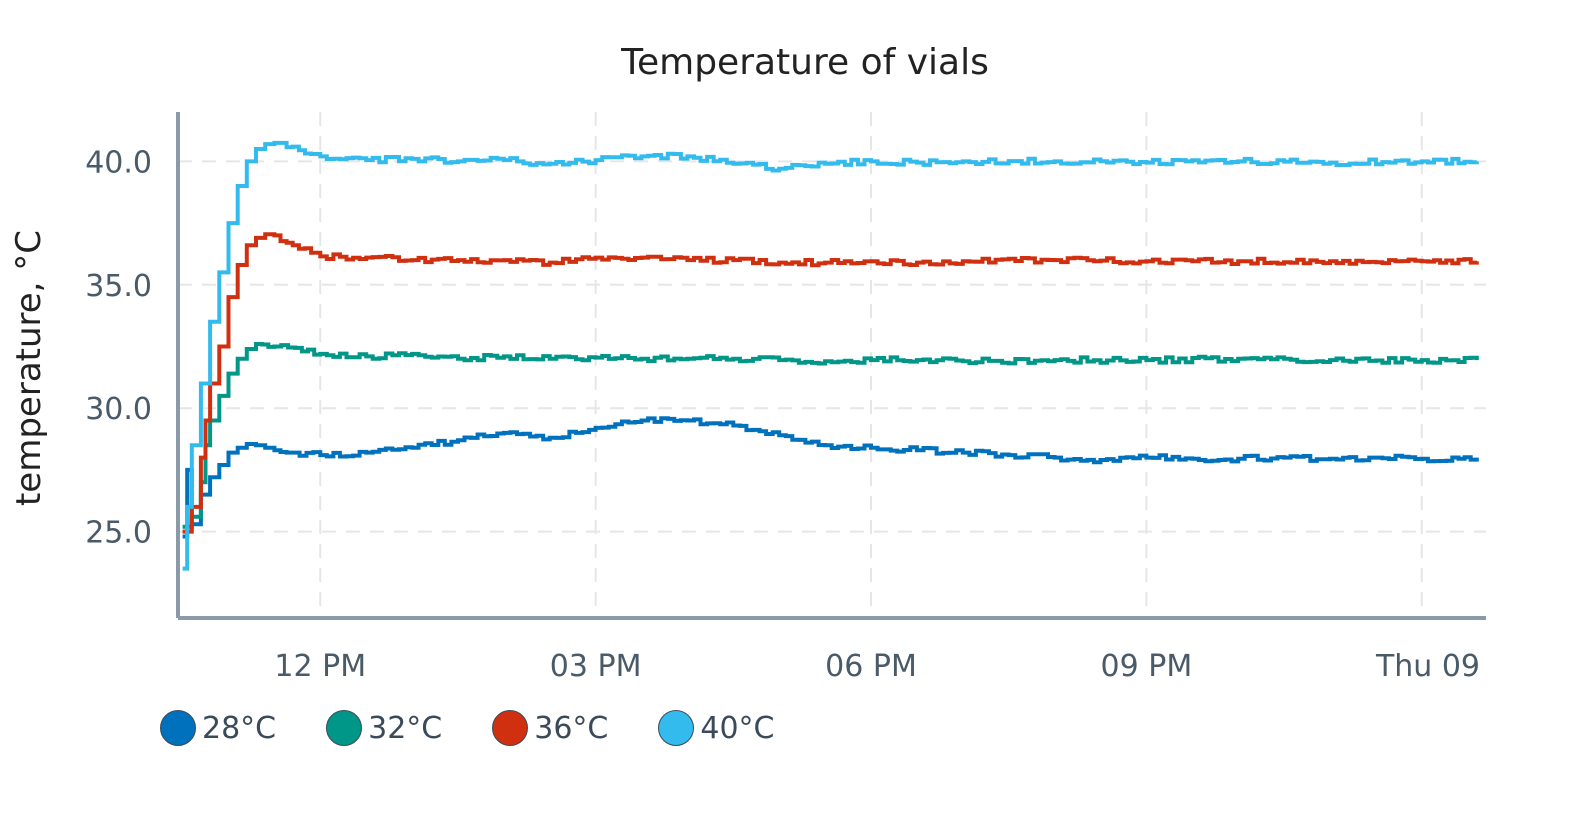 This screenshot has width=1582, height=815. I want to click on chart-title: Temperature of vials, so click(804, 62).